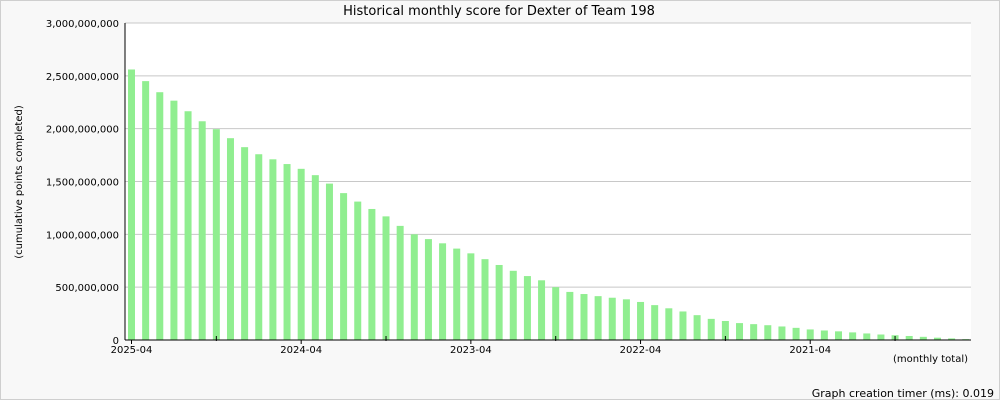  What do you see at coordinates (82, 24) in the screenshot?
I see `y-tick-label: 3,000,000,000` at bounding box center [82, 24].